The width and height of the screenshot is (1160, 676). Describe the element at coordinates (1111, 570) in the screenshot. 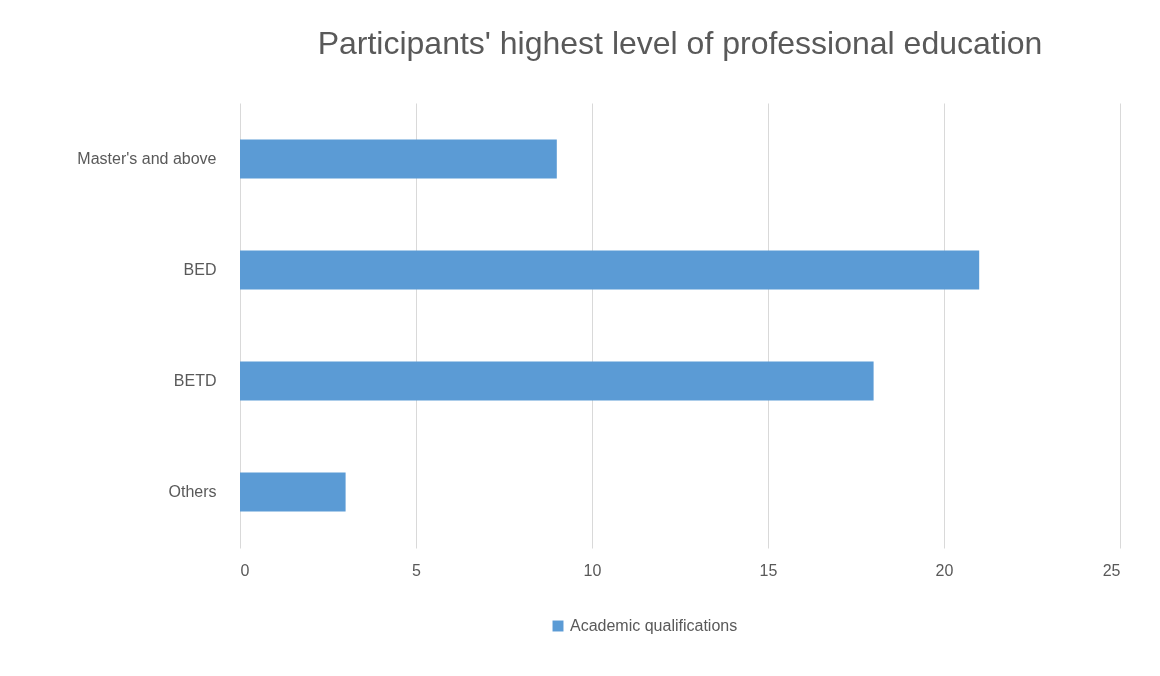

I see `x-tick-label: 25` at that location.